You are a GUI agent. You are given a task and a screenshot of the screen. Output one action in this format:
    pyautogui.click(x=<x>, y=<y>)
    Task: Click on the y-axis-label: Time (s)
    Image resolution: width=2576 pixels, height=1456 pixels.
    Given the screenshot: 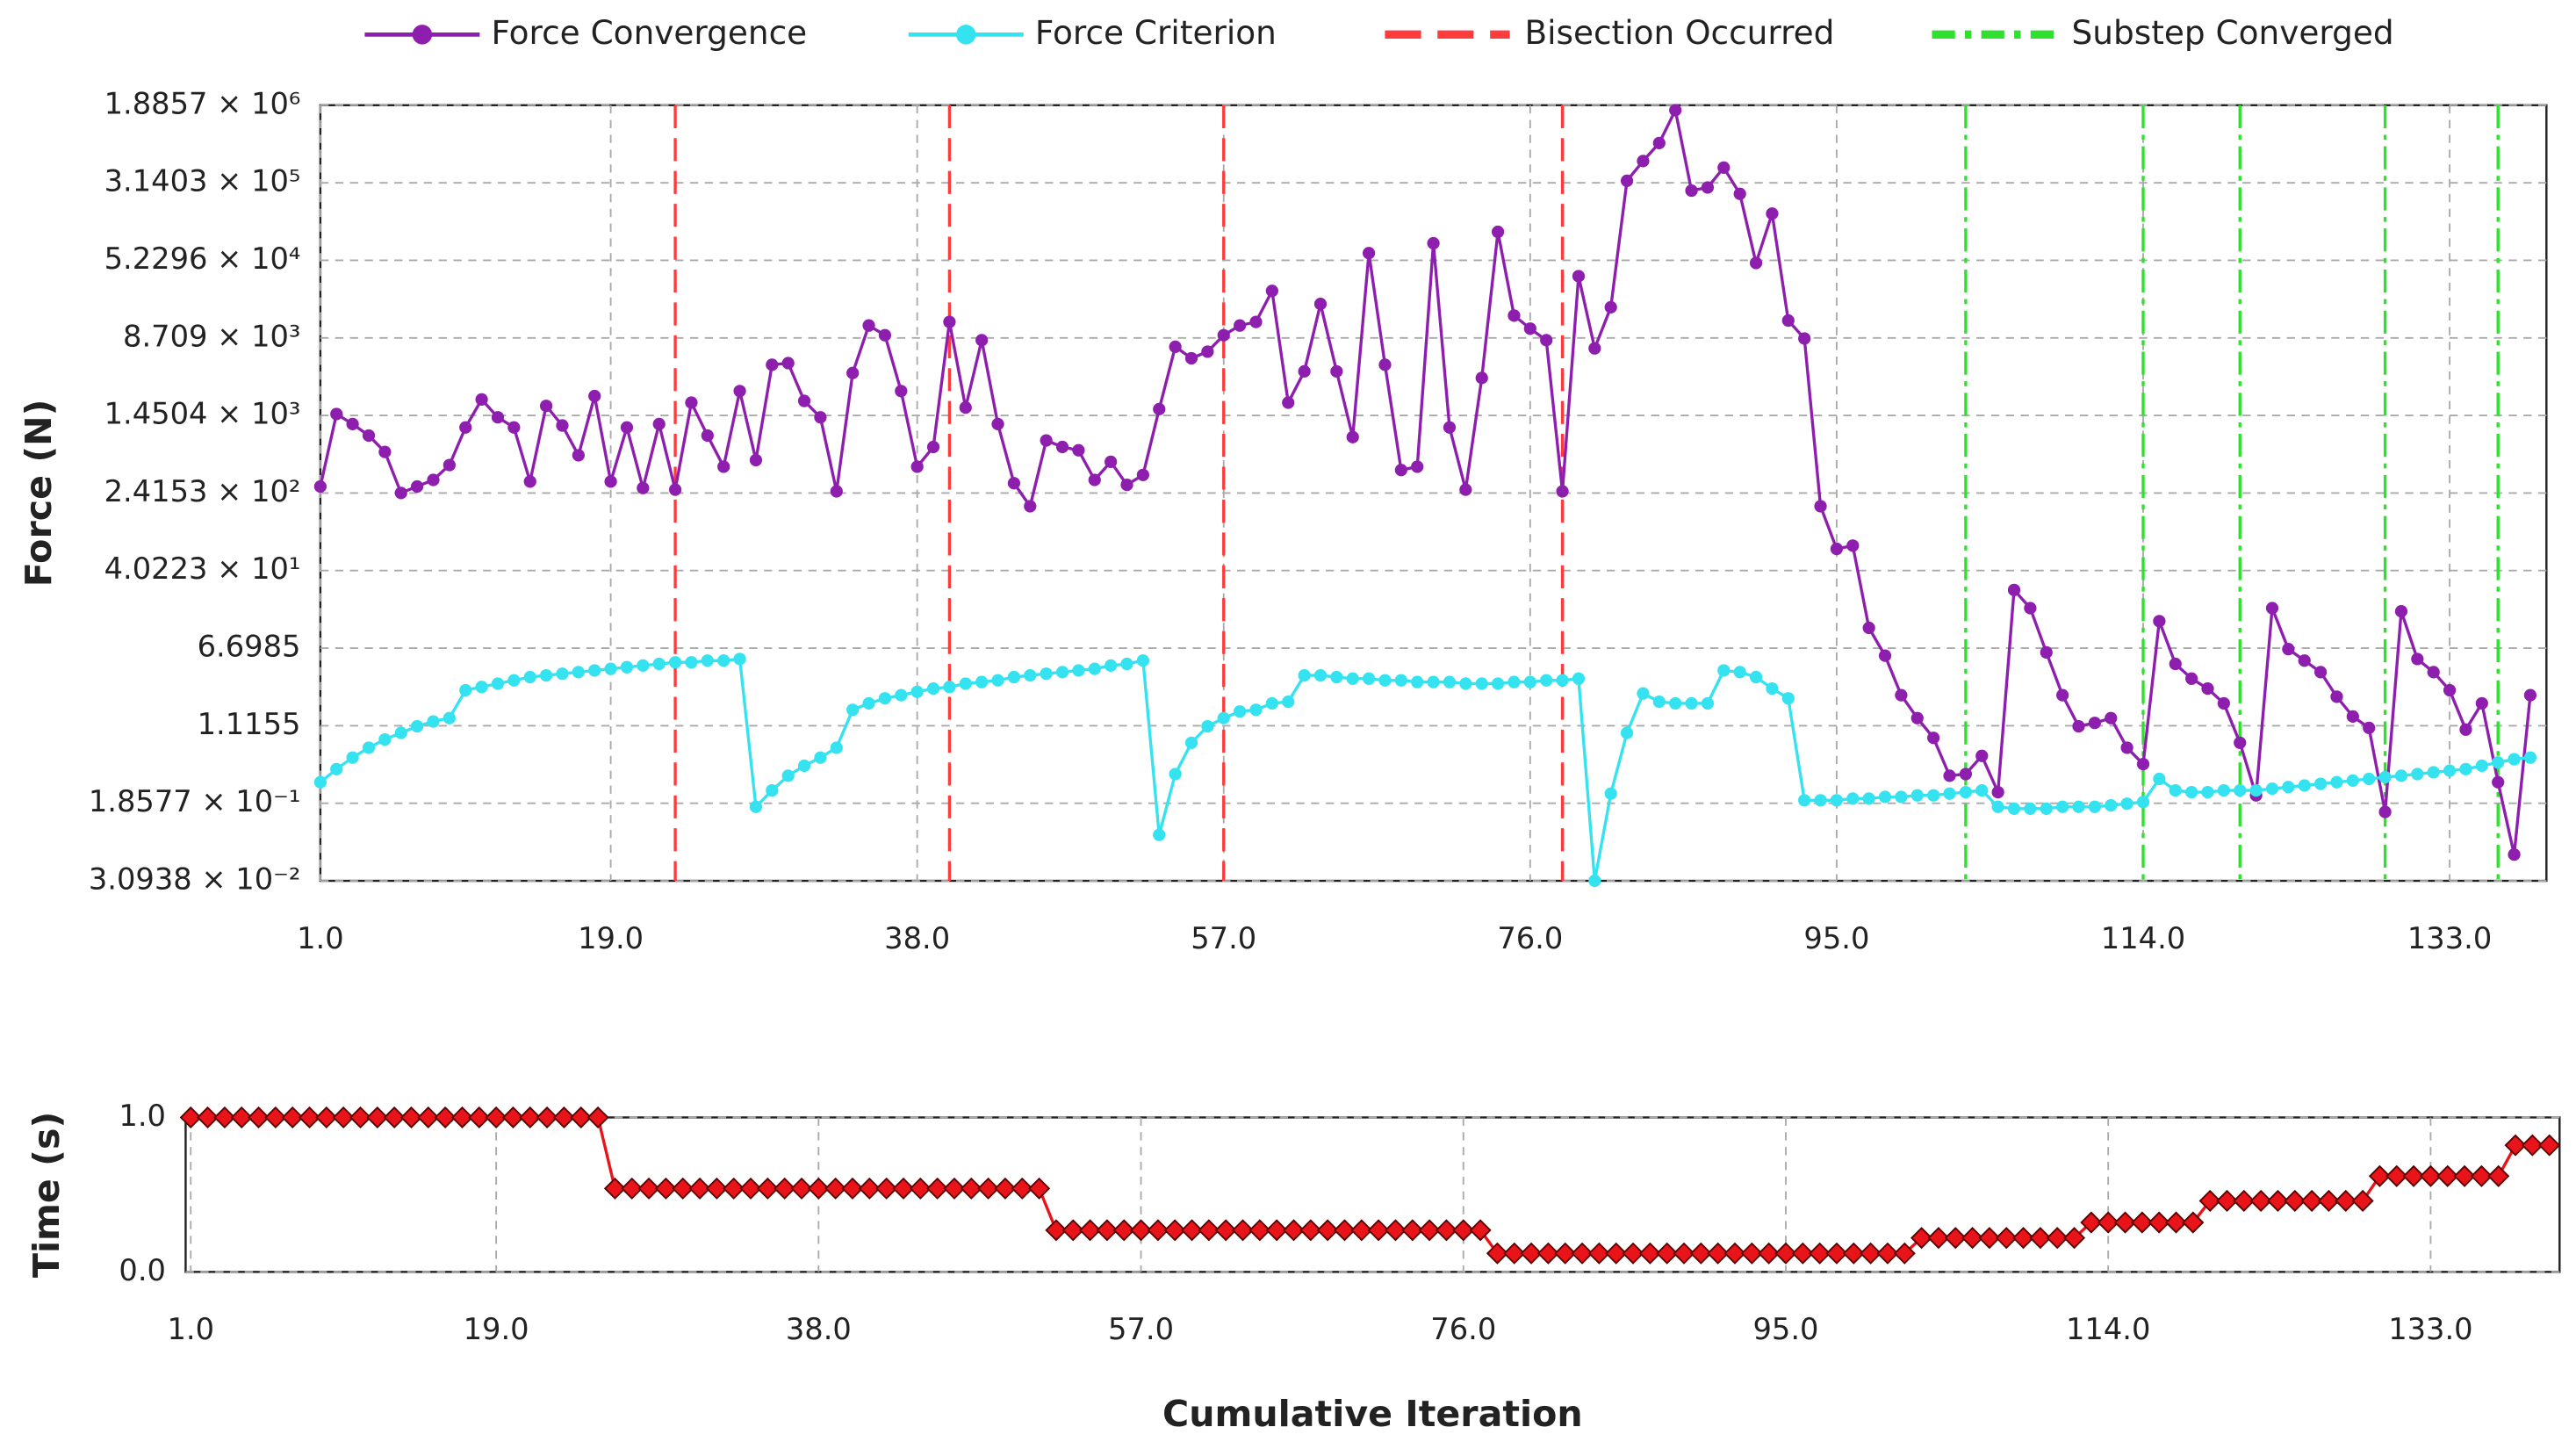 What is the action you would take?
    pyautogui.click(x=46, y=1195)
    